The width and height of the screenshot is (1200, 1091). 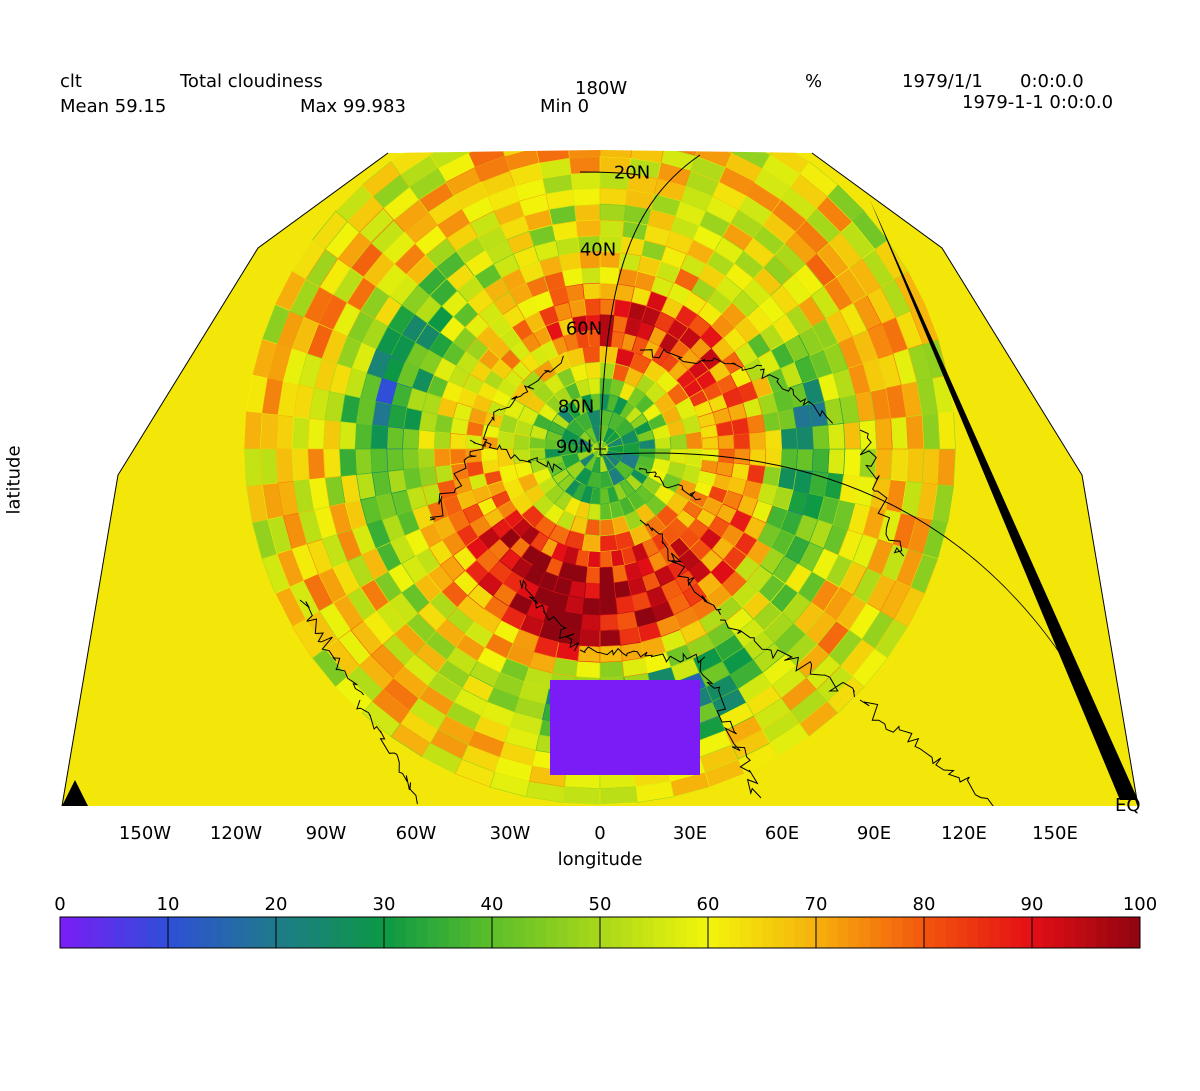 I want to click on lon-tick-30e: 30E, so click(x=690, y=833).